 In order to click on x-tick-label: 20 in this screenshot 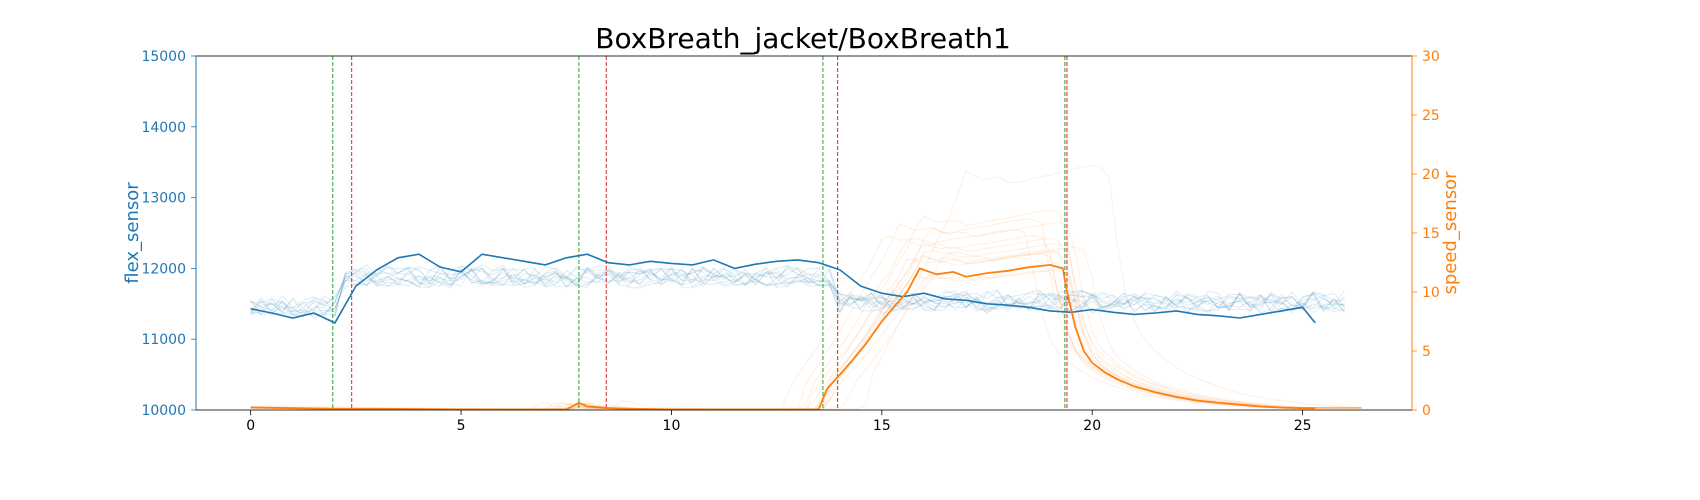, I will do `click(1092, 426)`.